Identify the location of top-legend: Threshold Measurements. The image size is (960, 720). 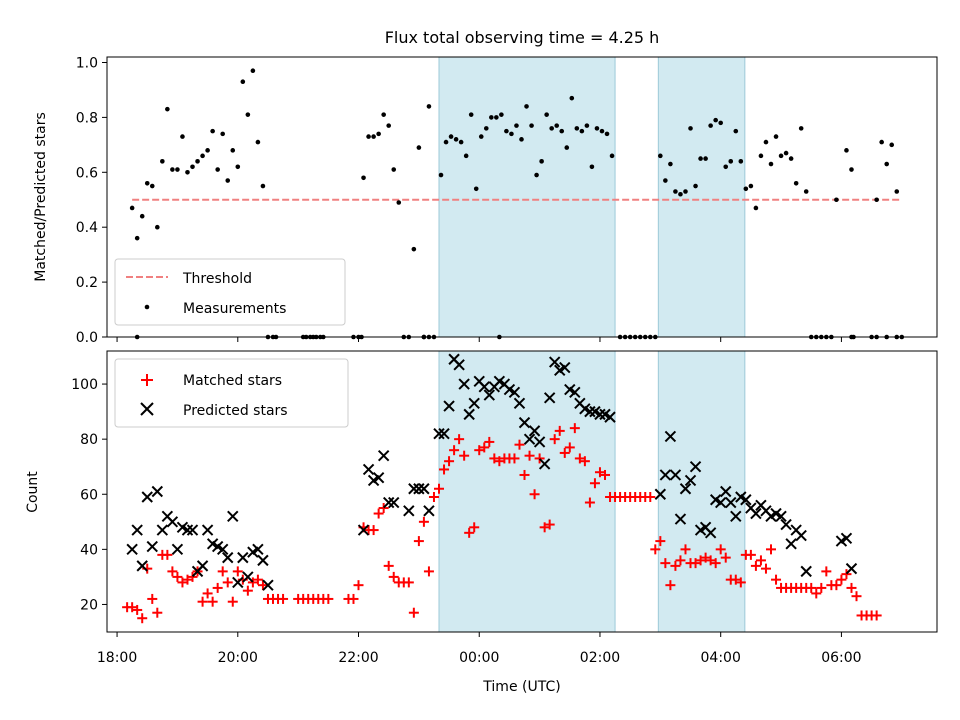
(230, 292).